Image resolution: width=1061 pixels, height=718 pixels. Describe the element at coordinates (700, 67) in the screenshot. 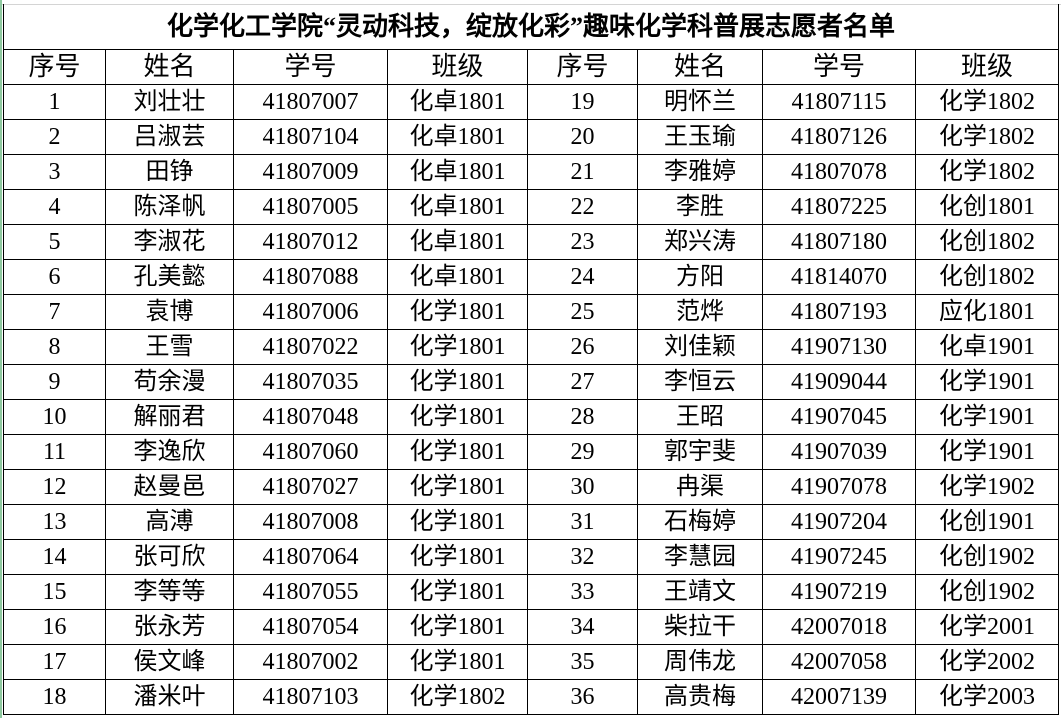

I see `header-name: 姓名` at that location.